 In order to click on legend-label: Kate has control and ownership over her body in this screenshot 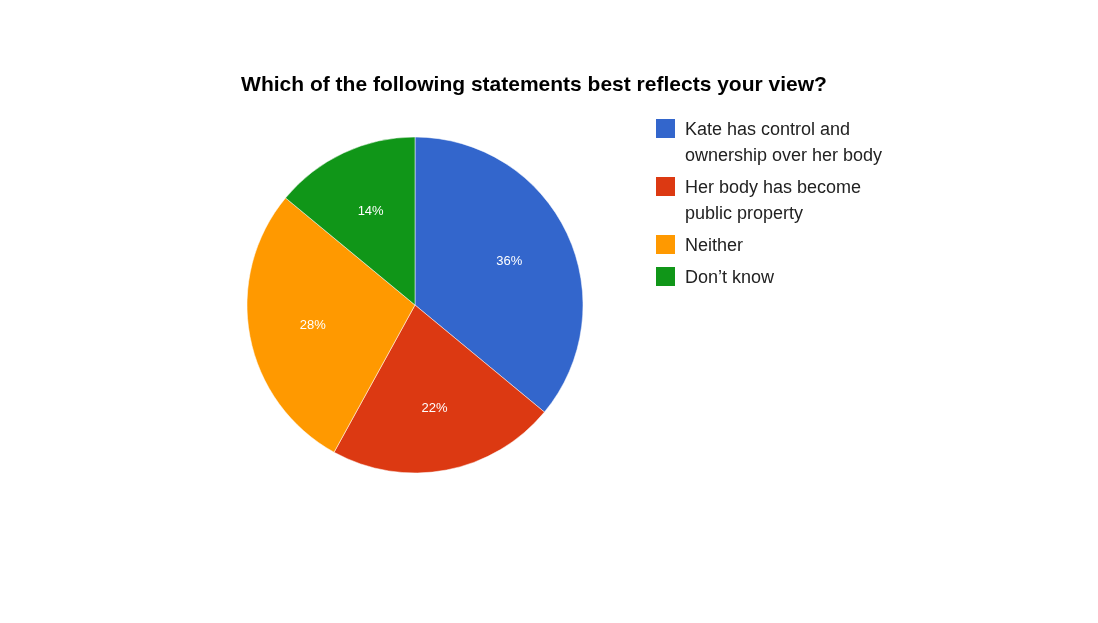, I will do `click(784, 142)`.